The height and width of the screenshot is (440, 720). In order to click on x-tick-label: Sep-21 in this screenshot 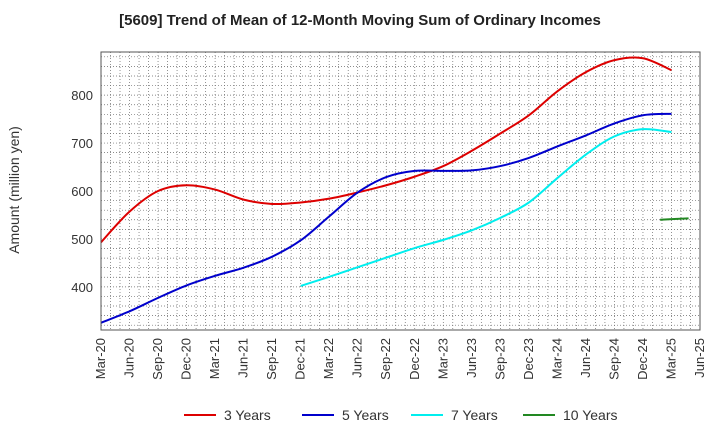, I will do `click(271, 359)`.